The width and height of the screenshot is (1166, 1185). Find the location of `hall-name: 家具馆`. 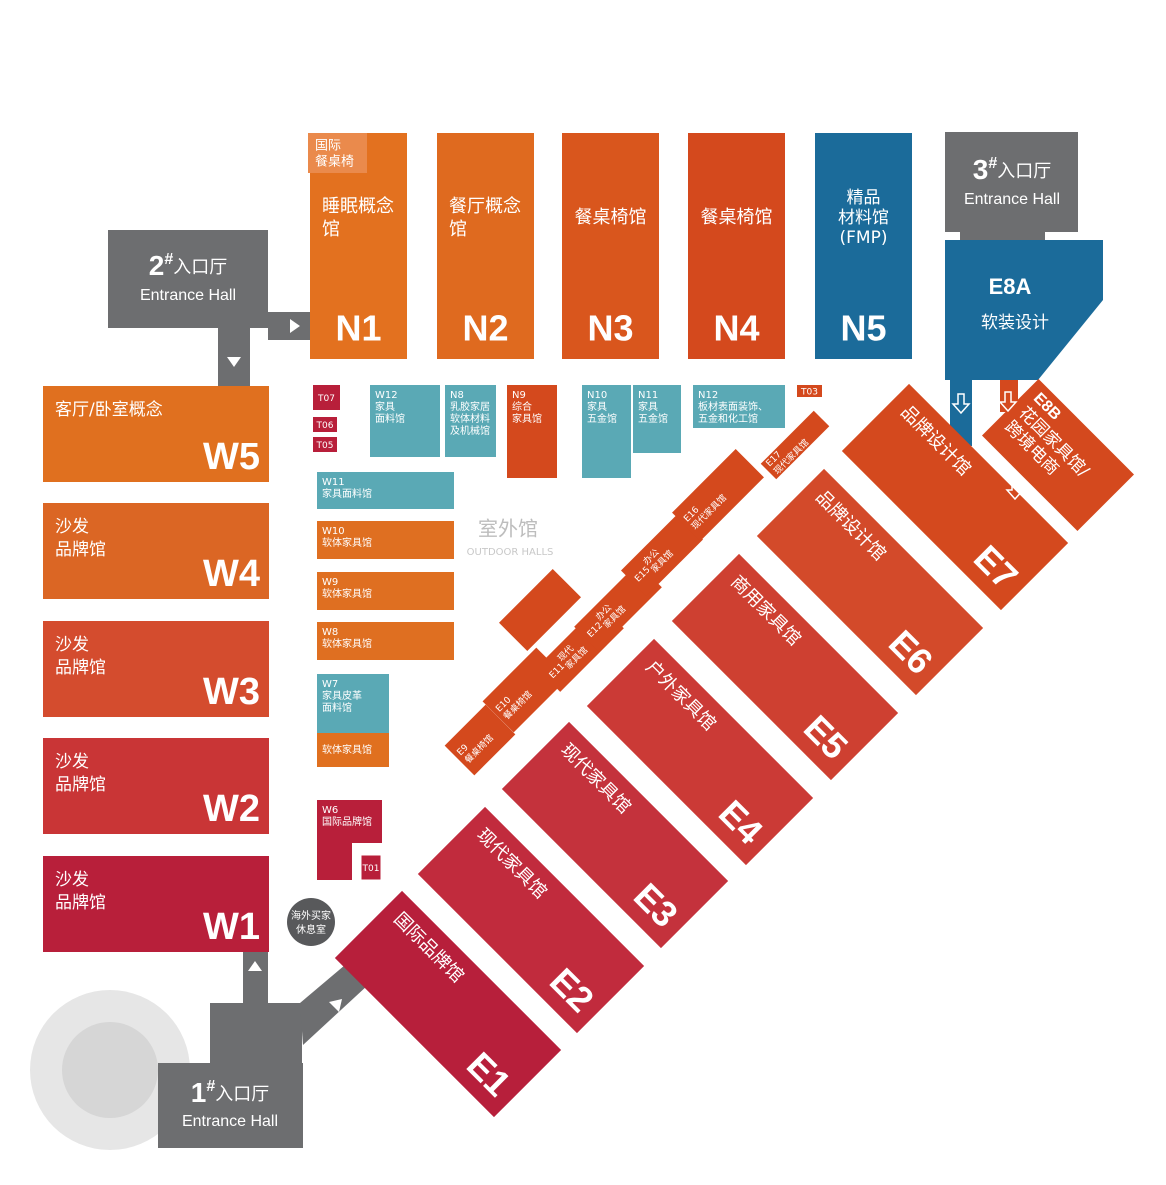

hall-name: 家具馆 is located at coordinates (527, 418).